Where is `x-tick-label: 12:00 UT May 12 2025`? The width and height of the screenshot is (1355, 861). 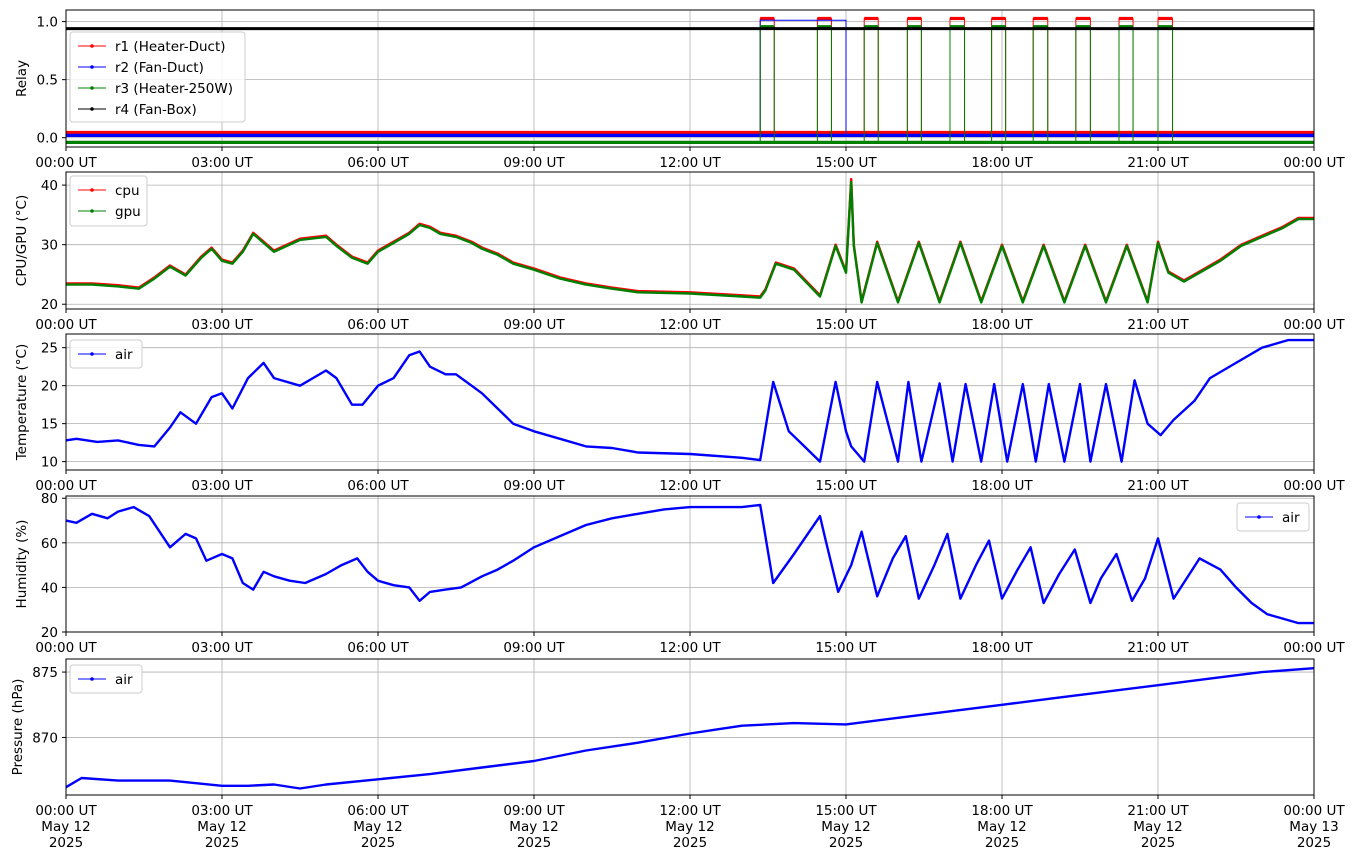
x-tick-label: 12:00 UT May 12 2025 is located at coordinates (690, 827).